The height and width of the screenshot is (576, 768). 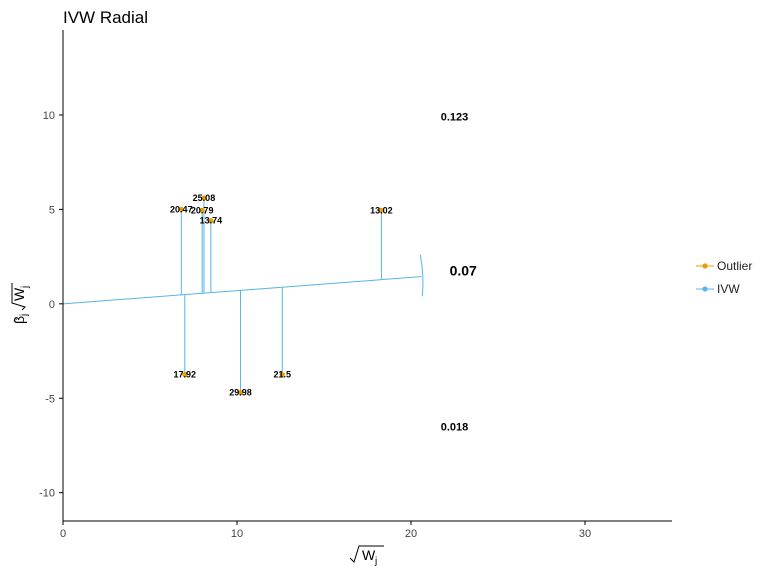 What do you see at coordinates (47, 494) in the screenshot?
I see `y-tick-label: -10` at bounding box center [47, 494].